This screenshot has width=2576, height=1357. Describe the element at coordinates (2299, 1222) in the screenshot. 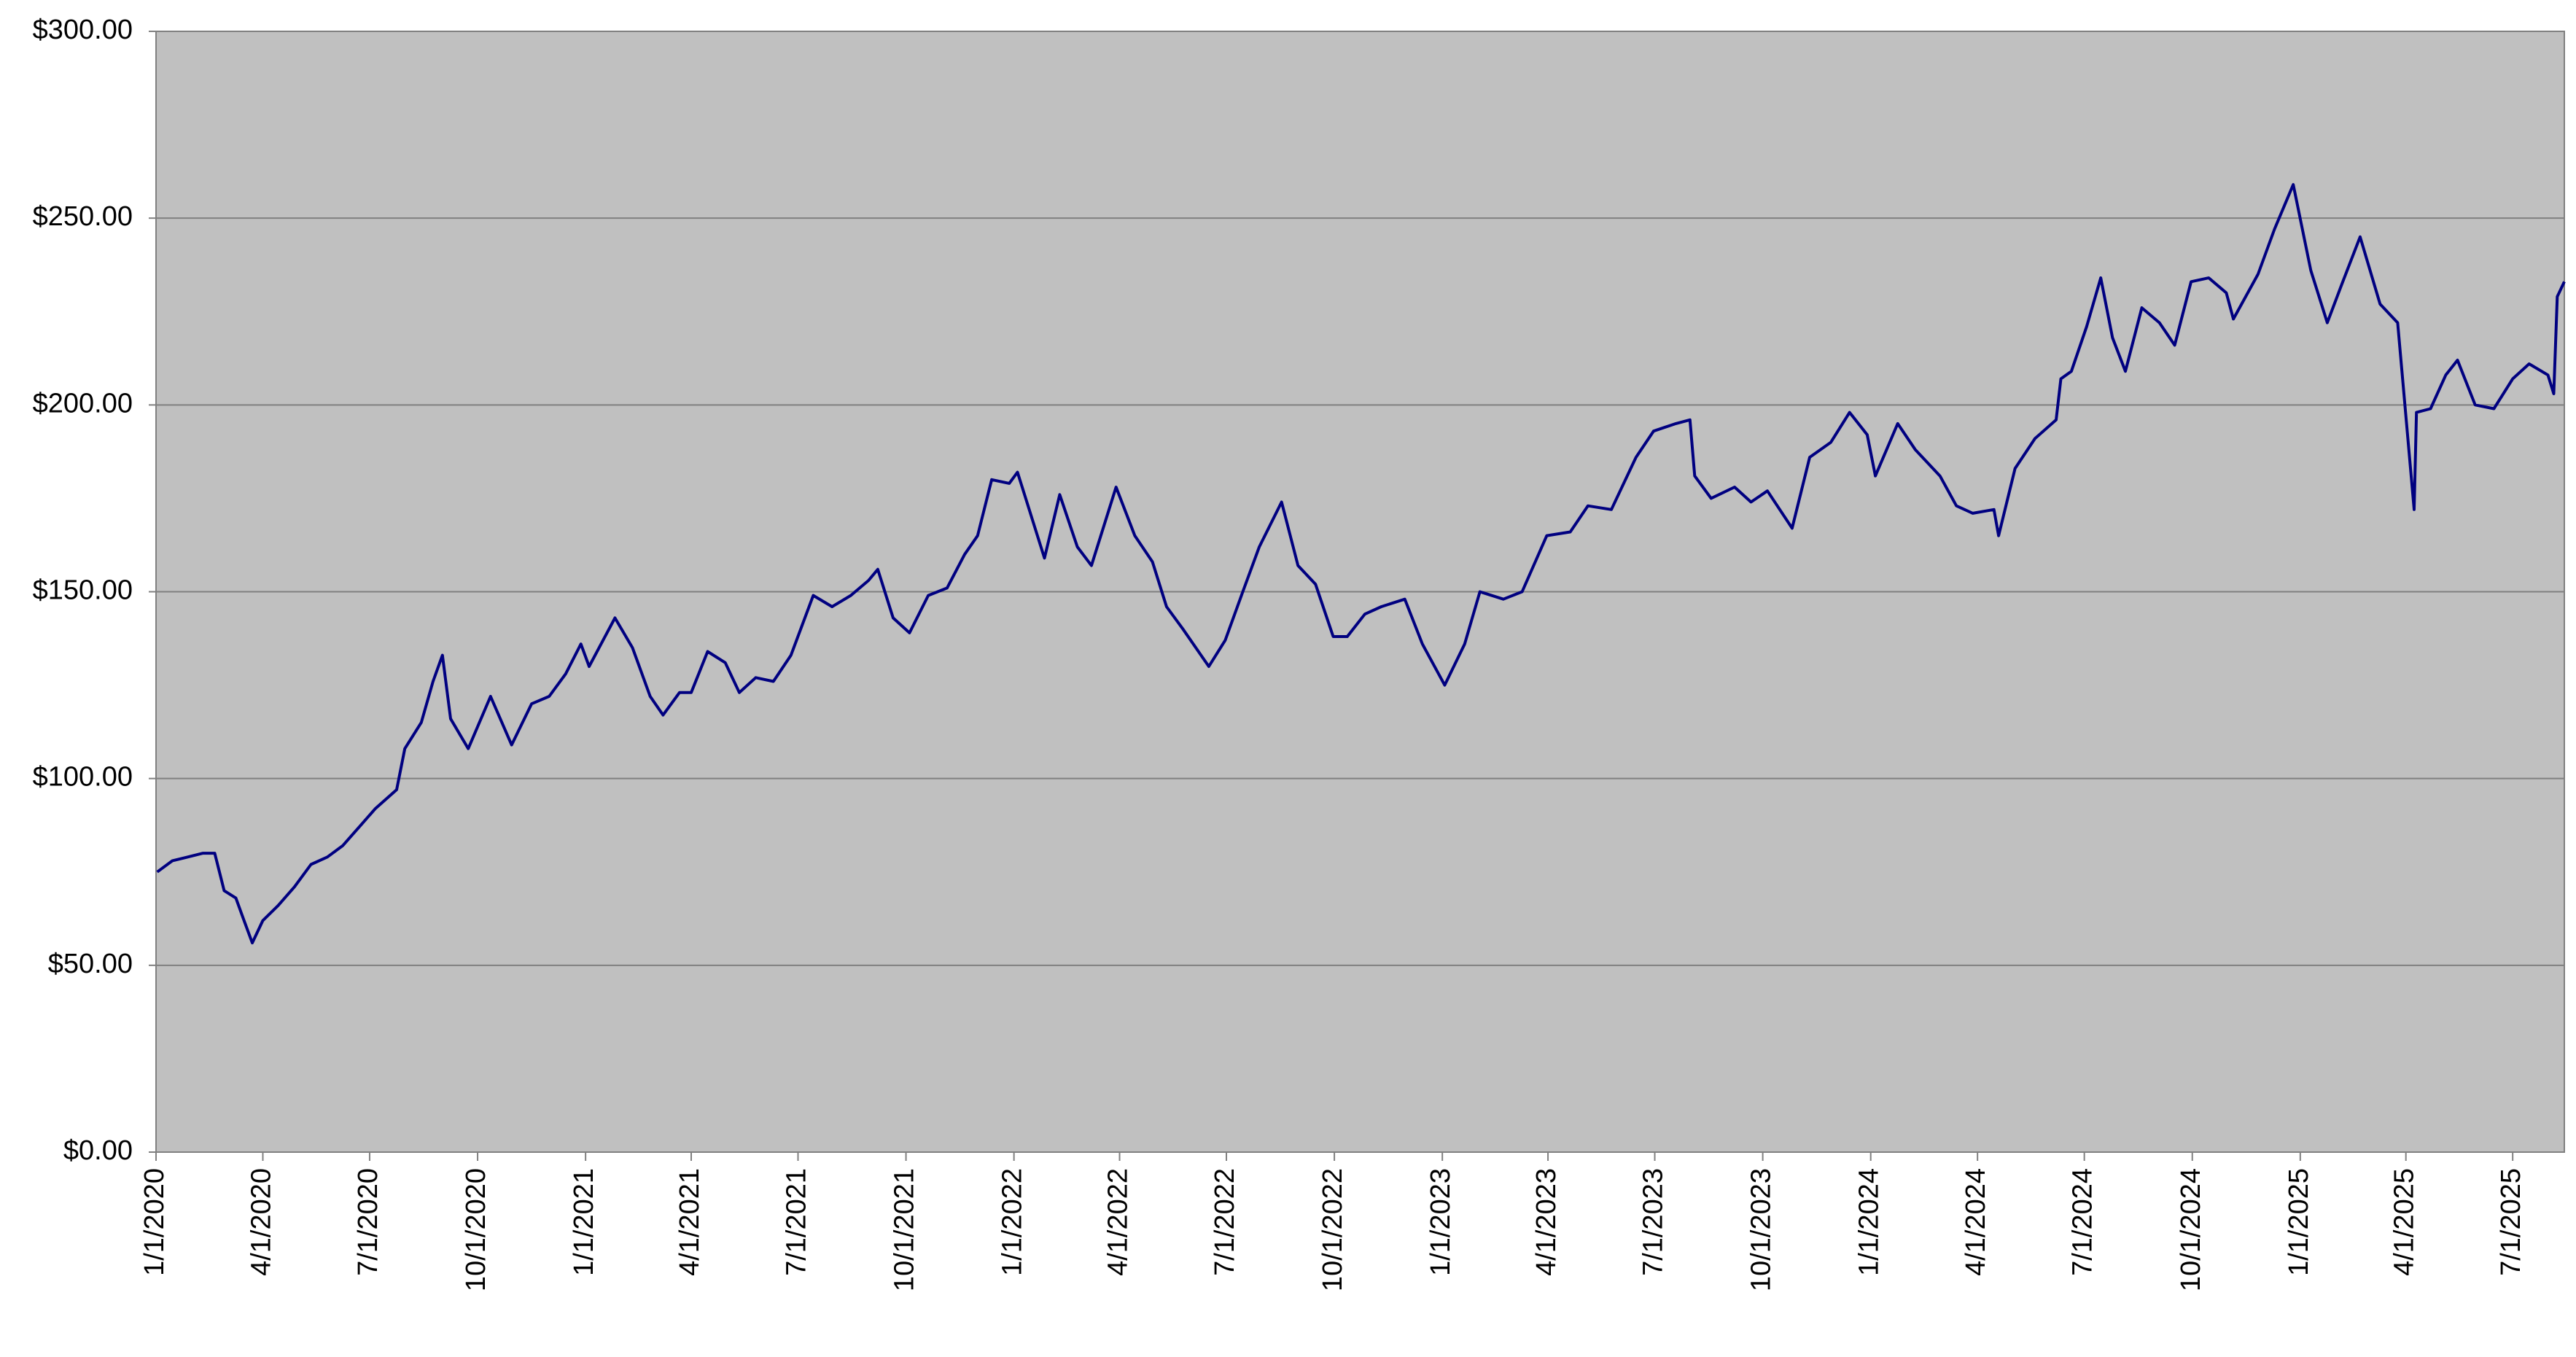

I see `x-tick-label: 1/1/2025` at that location.